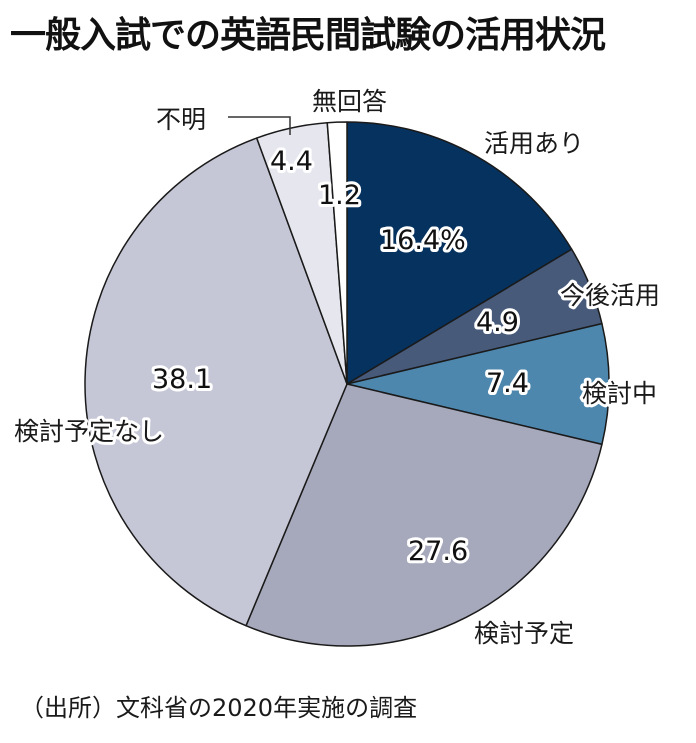 This screenshot has height=743, width=696. Describe the element at coordinates (291, 161) in the screenshot. I see `value-fumei: 4.4` at that location.